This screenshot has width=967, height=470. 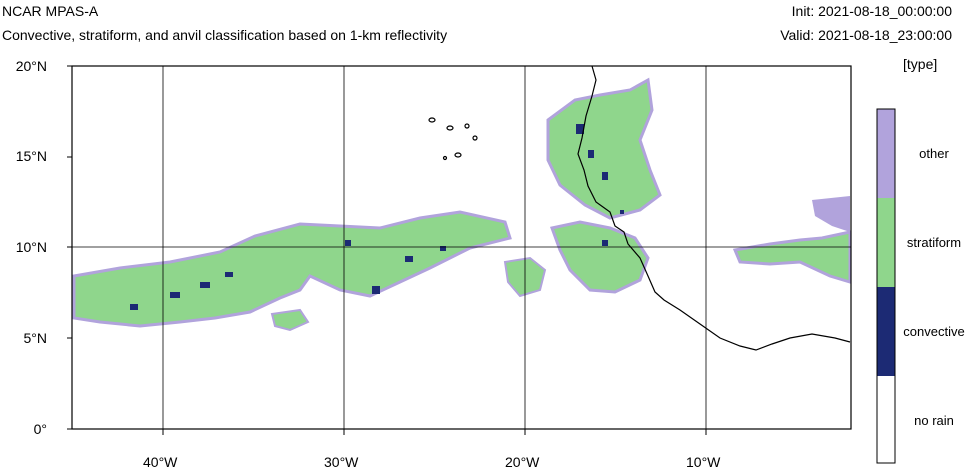 I want to click on colorbar-label-convective: convective, so click(x=934, y=331).